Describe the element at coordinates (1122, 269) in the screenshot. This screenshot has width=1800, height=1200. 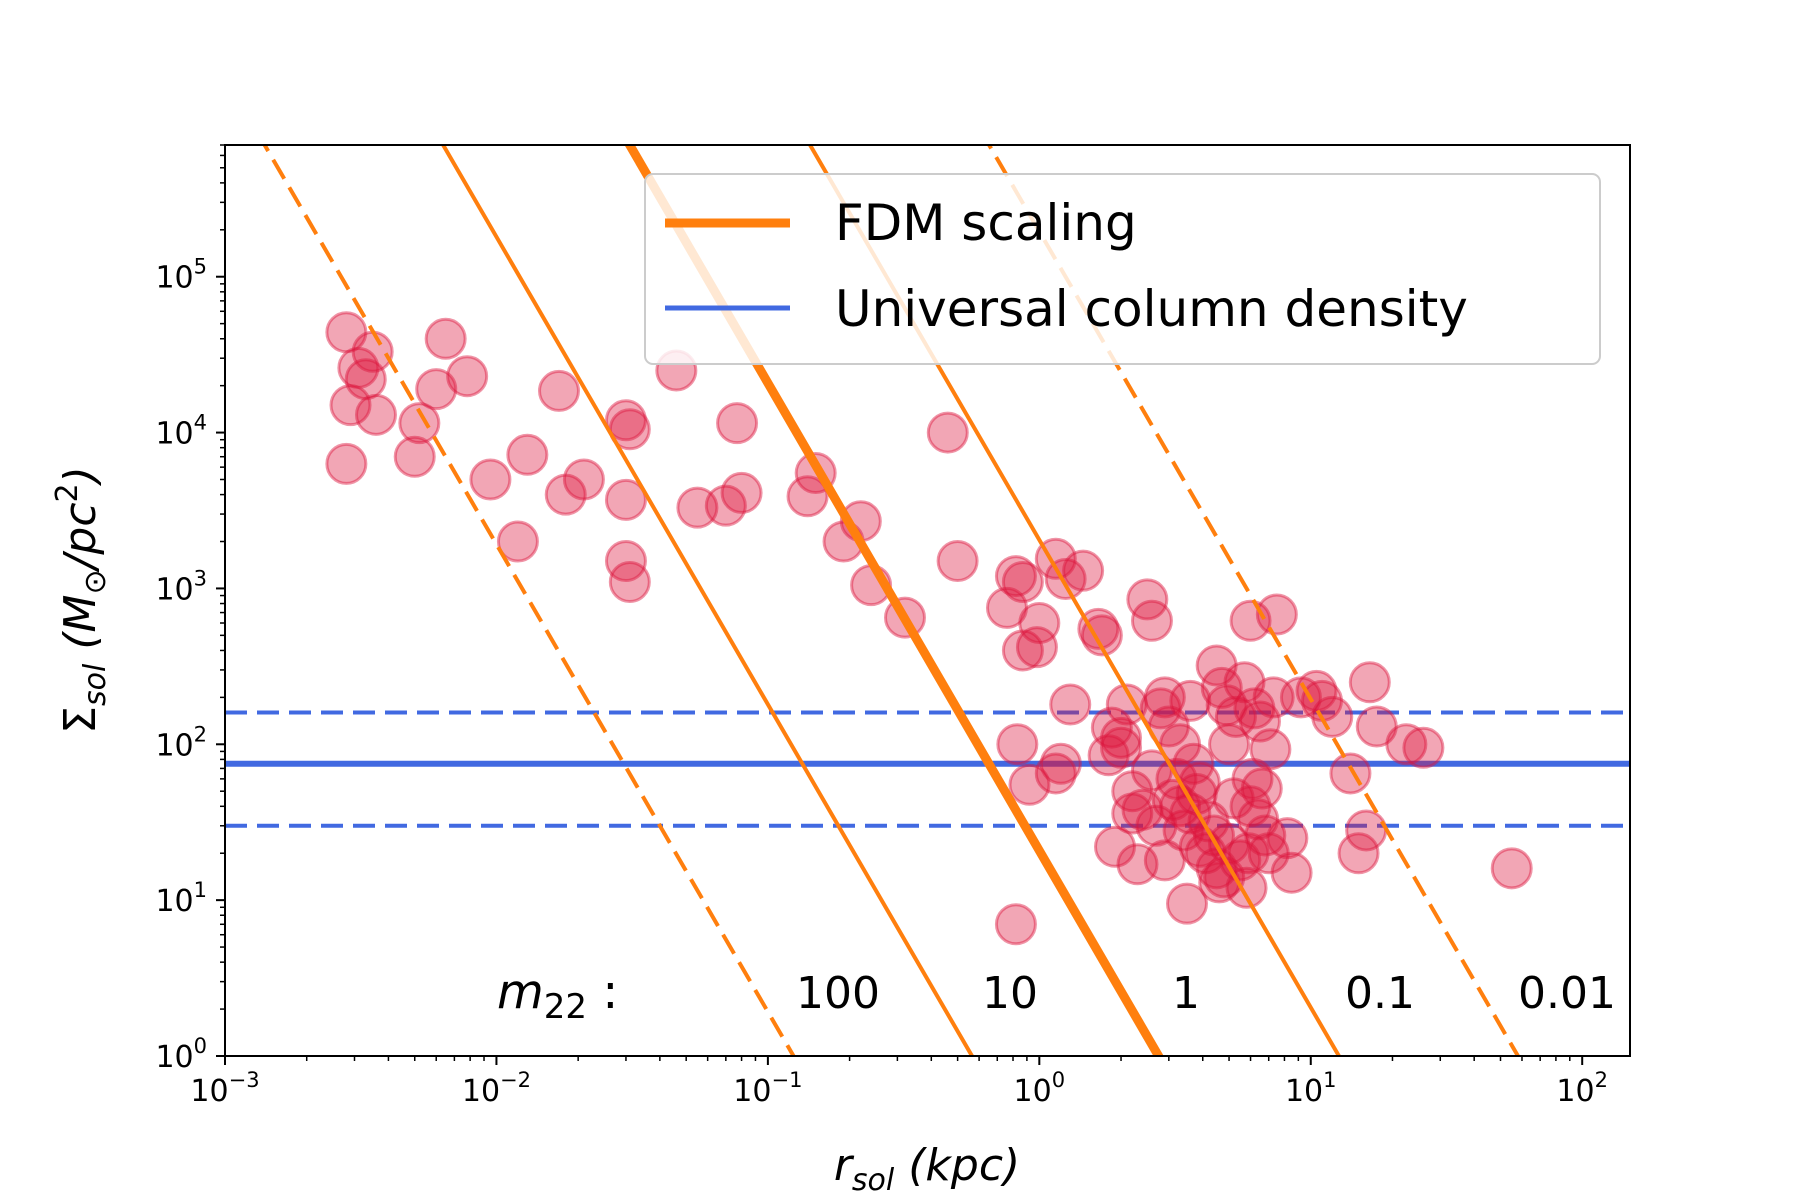
I see `legend-box` at that location.